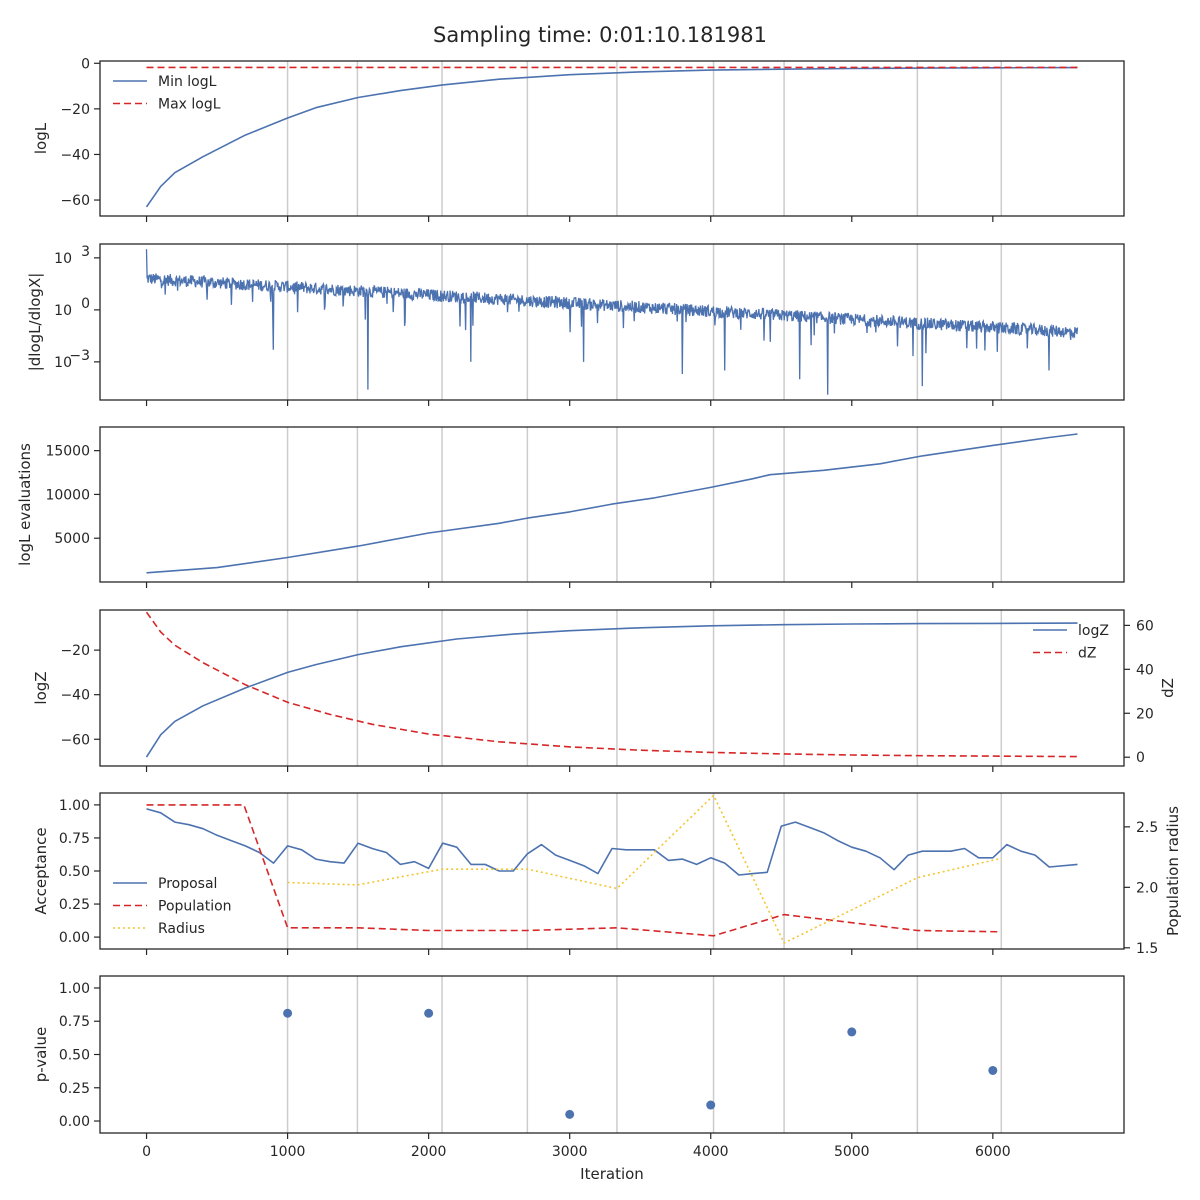 This screenshot has width=1200, height=1200. Describe the element at coordinates (85, 304) in the screenshot. I see `y-tick-exponent: 0` at that location.